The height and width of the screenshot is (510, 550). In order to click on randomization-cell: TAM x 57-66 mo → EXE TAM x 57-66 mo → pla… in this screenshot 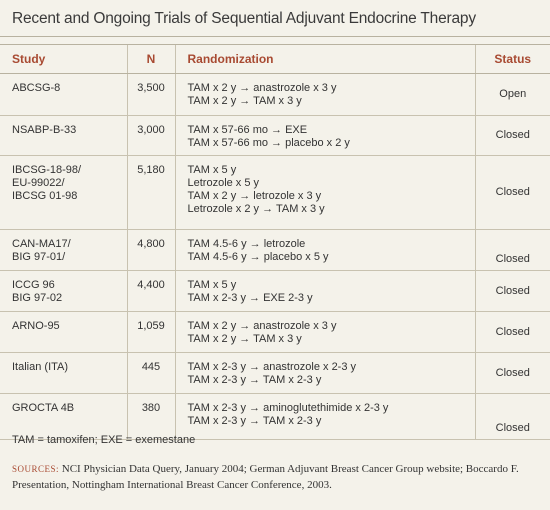, I will do `click(324, 135)`.